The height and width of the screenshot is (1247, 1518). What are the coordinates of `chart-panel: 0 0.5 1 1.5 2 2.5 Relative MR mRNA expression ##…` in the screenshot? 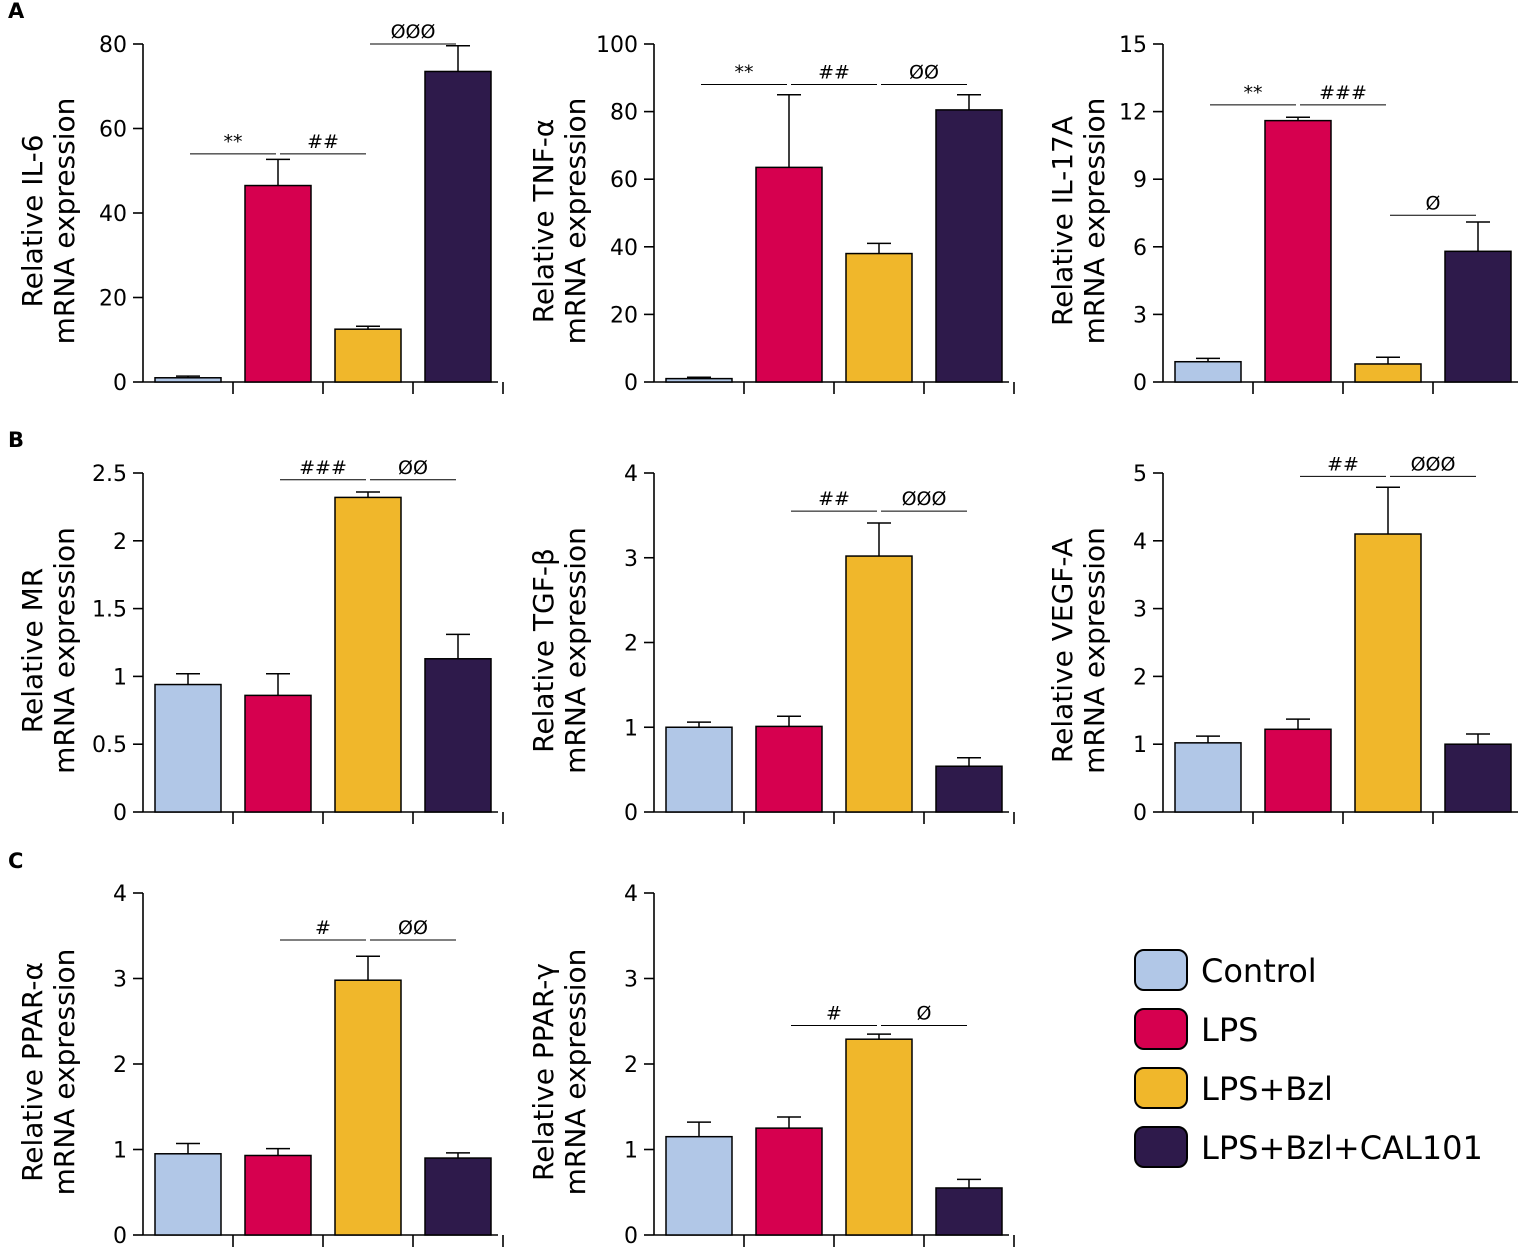 It's located at (260, 641).